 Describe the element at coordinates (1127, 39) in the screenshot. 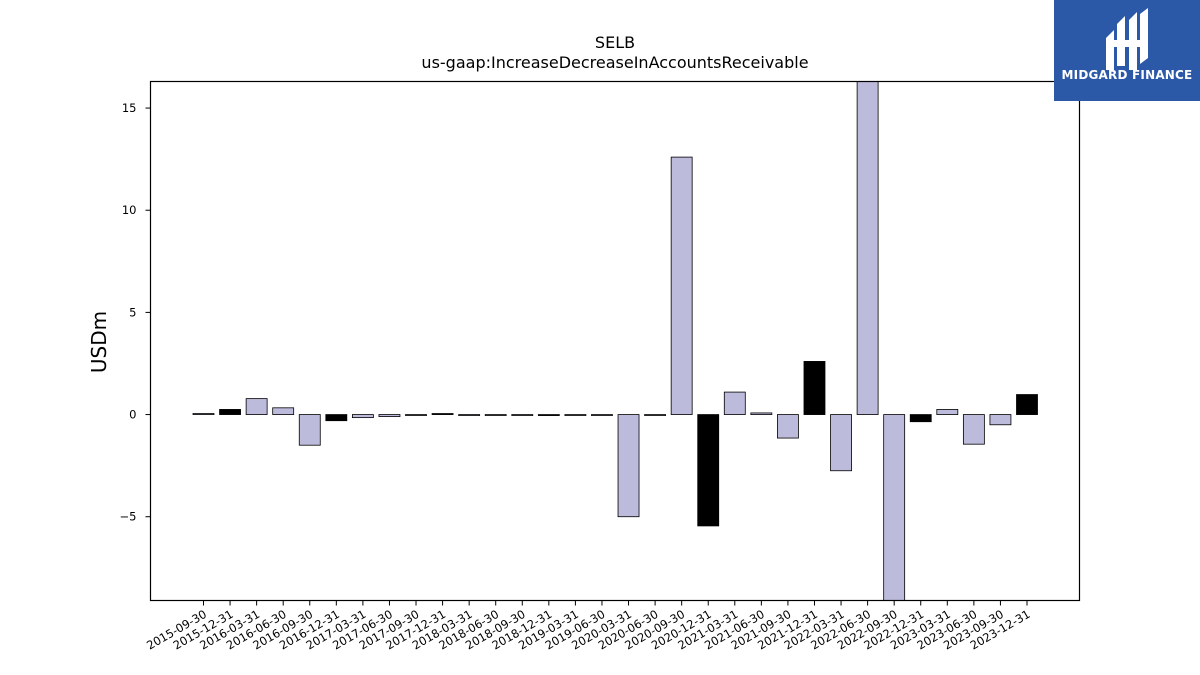

I see `midgard-logo-icon` at that location.